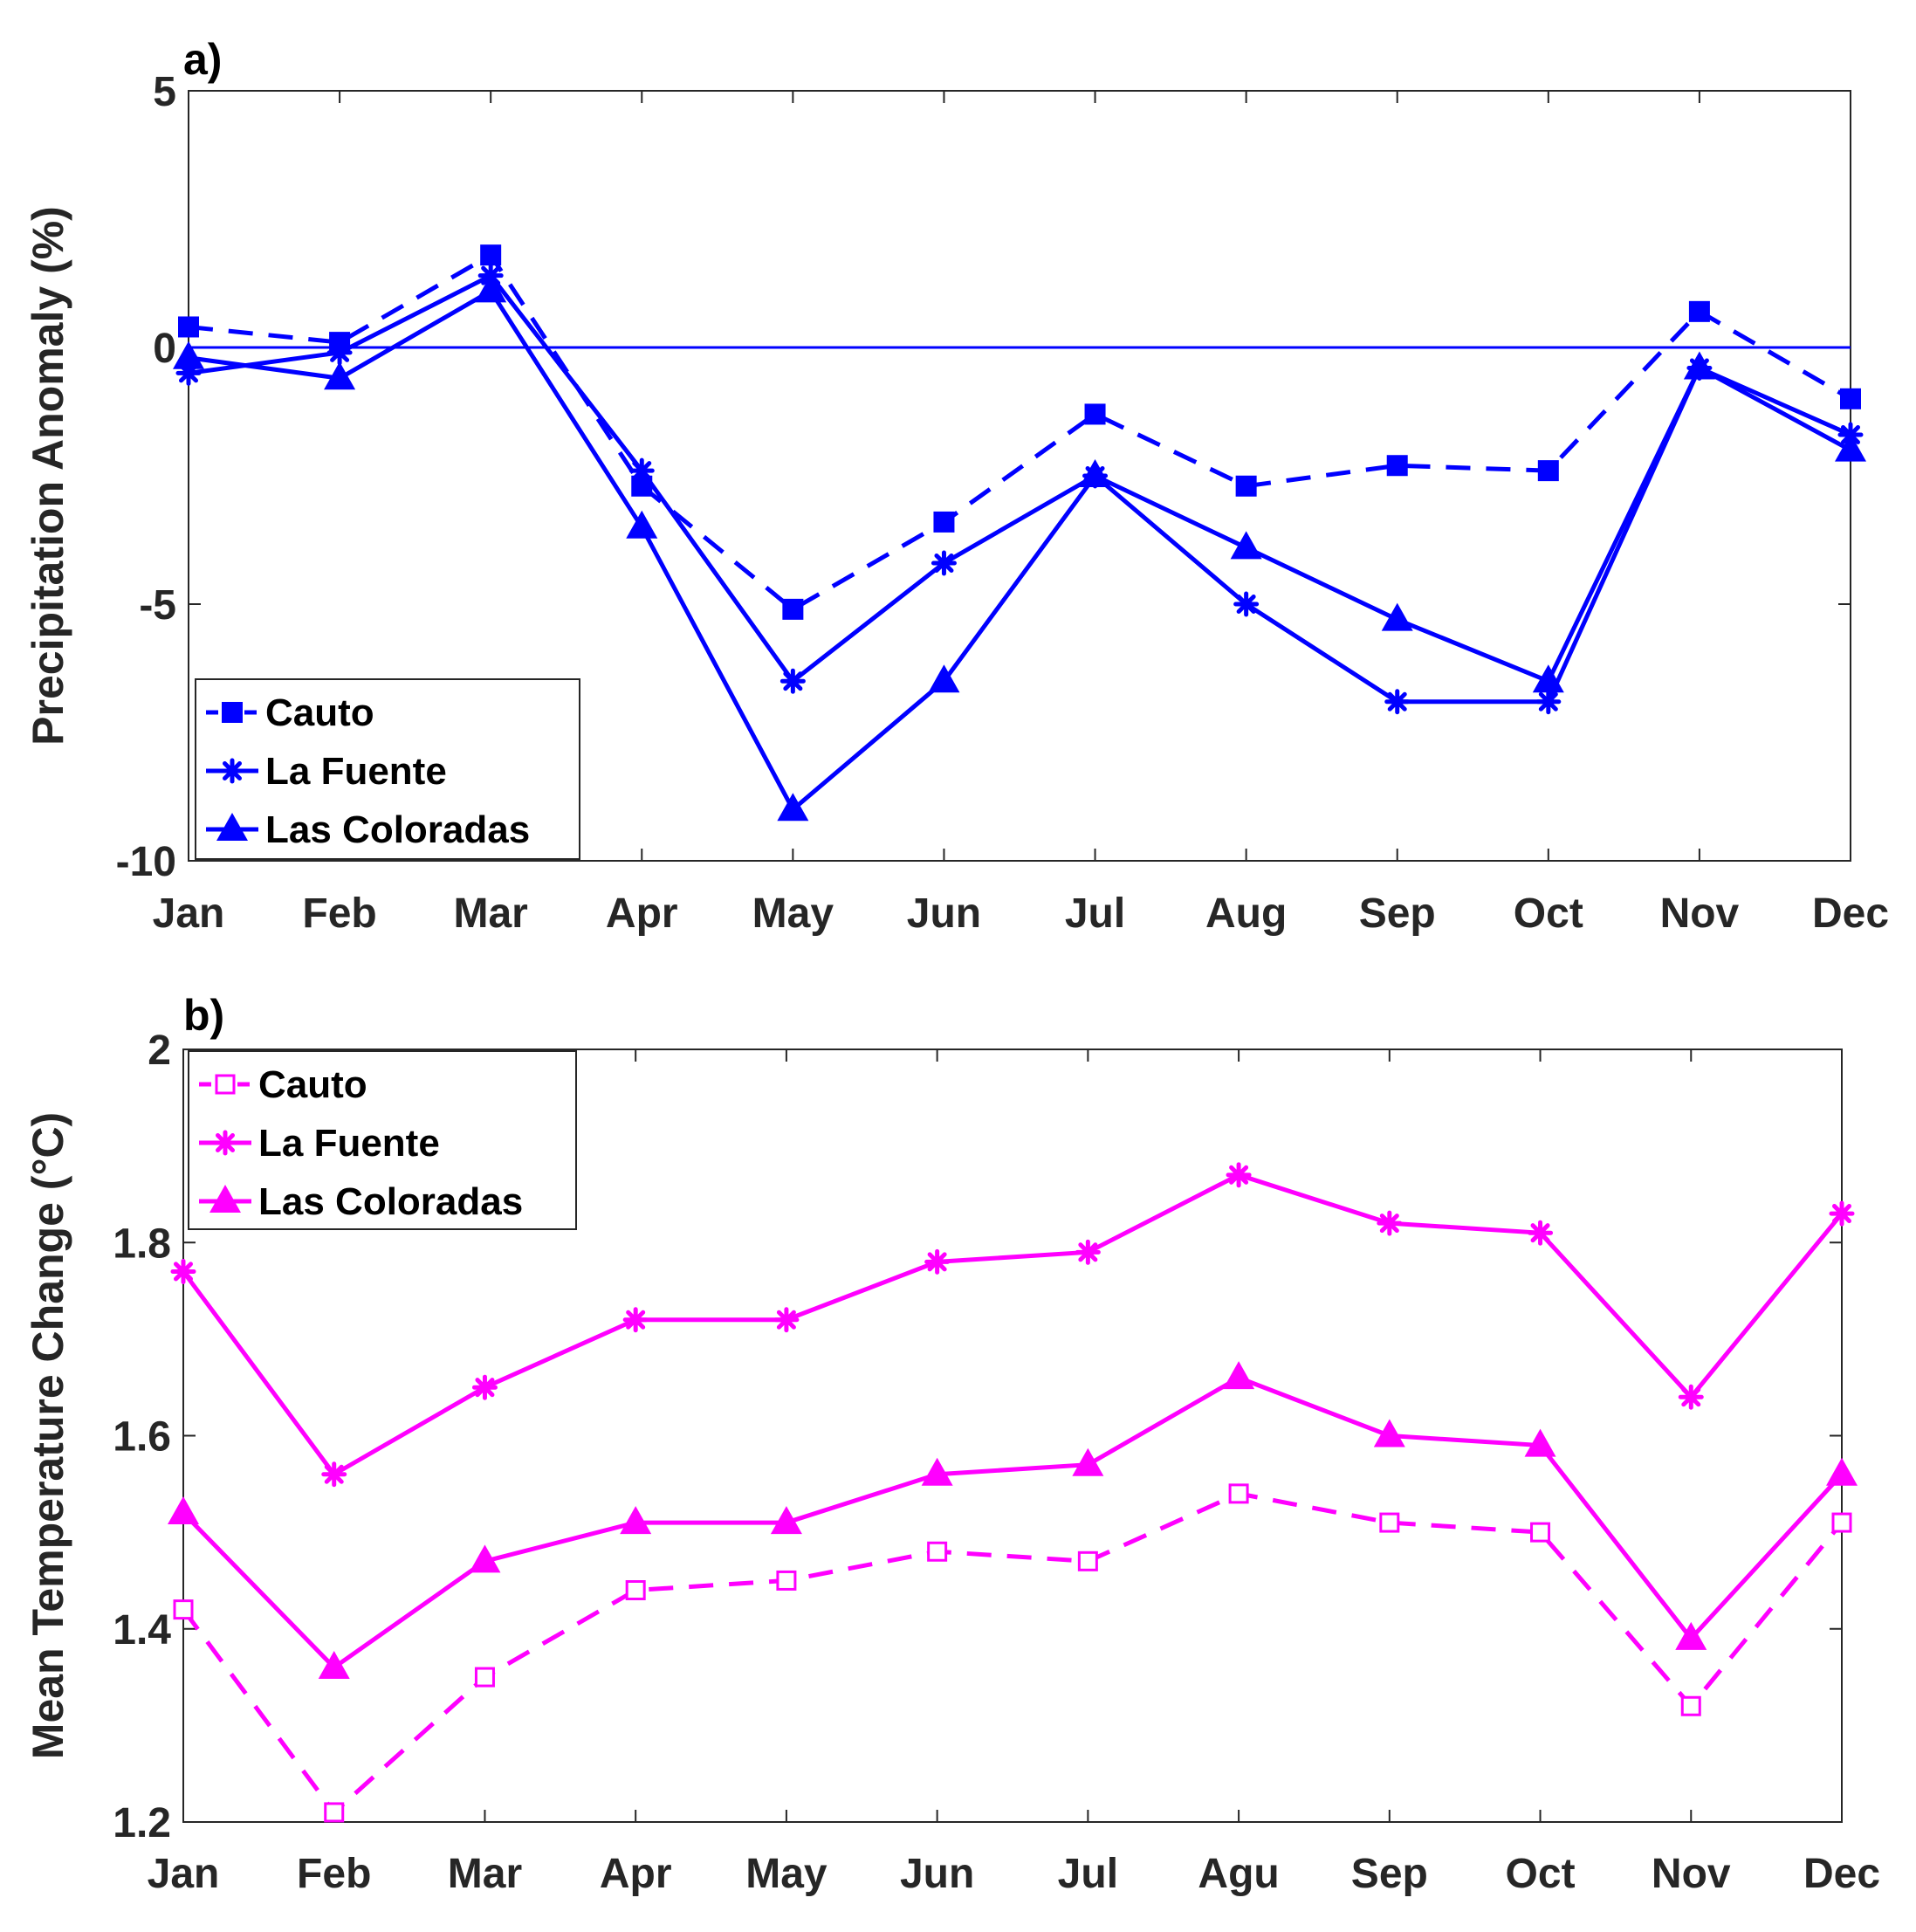  What do you see at coordinates (157, 605) in the screenshot?
I see `y-tick-label: -5` at bounding box center [157, 605].